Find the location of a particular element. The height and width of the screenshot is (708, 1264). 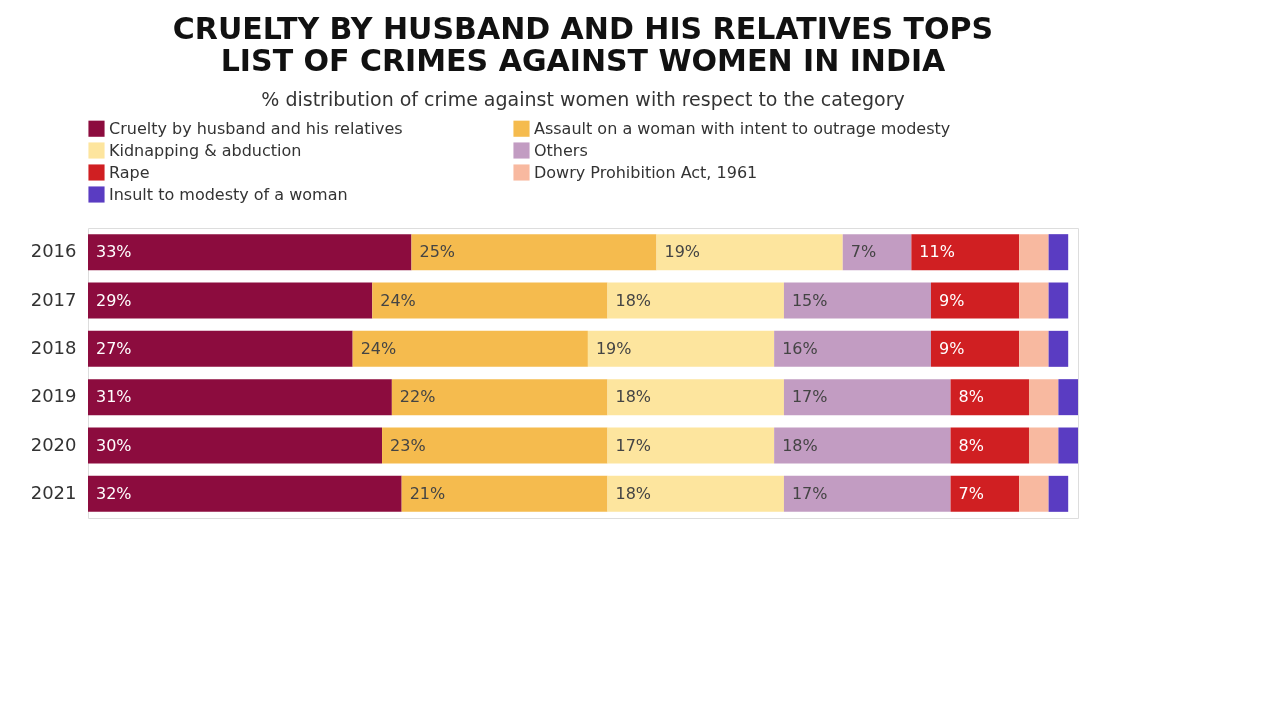

chart-title: CRUELTY BY HUSBAND AND HIS RELATIVES TOPS LIST OF CRIMES AGAINST WOMEN IN INDIA is located at coordinates (583, 44).